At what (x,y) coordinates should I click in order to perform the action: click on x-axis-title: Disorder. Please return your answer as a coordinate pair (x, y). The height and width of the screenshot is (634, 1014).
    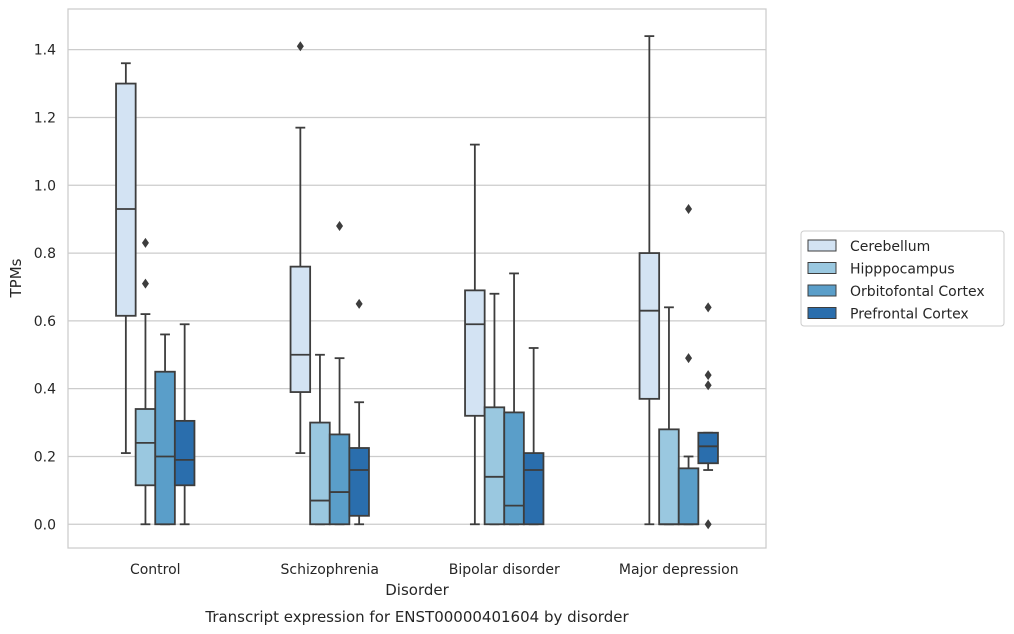
    Looking at the image, I should click on (417, 590).